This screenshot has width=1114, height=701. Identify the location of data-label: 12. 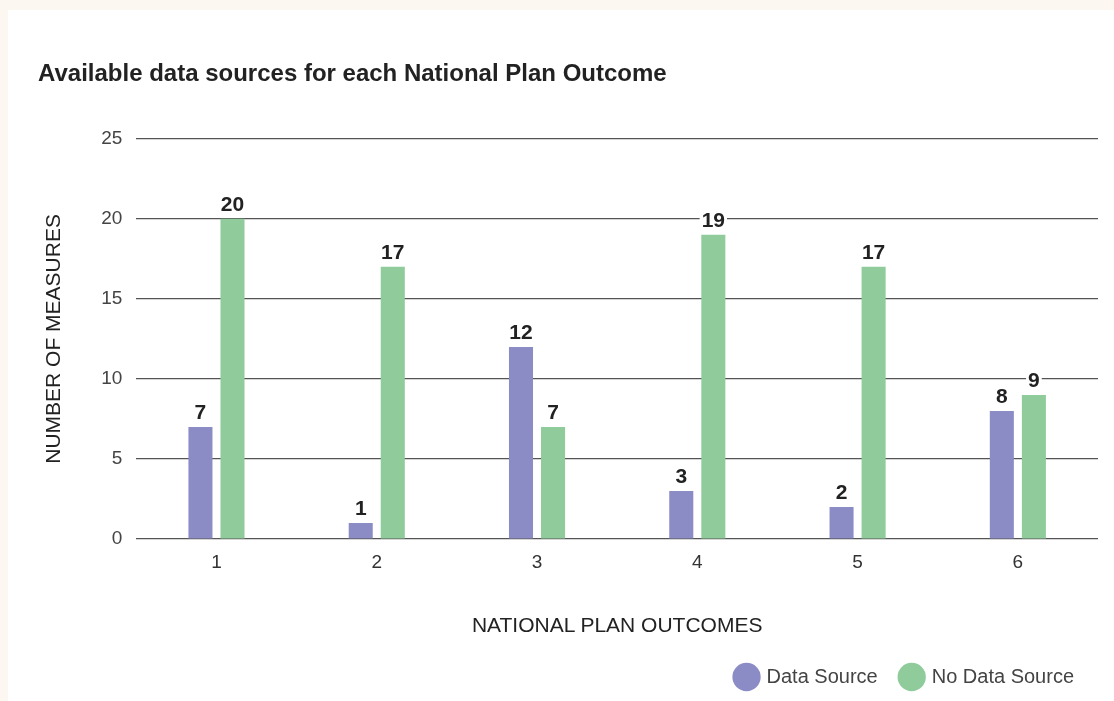
(521, 332).